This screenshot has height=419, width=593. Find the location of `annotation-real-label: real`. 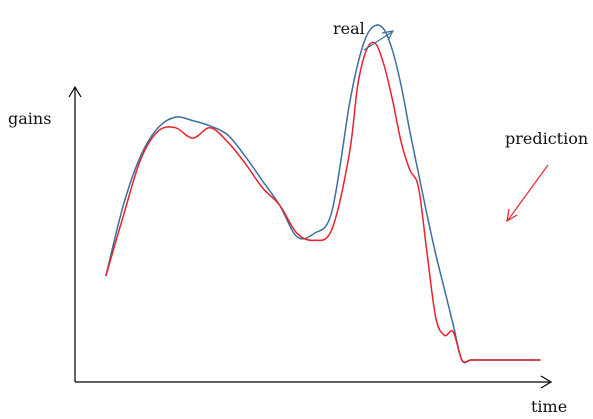

annotation-real-label: real is located at coordinates (349, 28).